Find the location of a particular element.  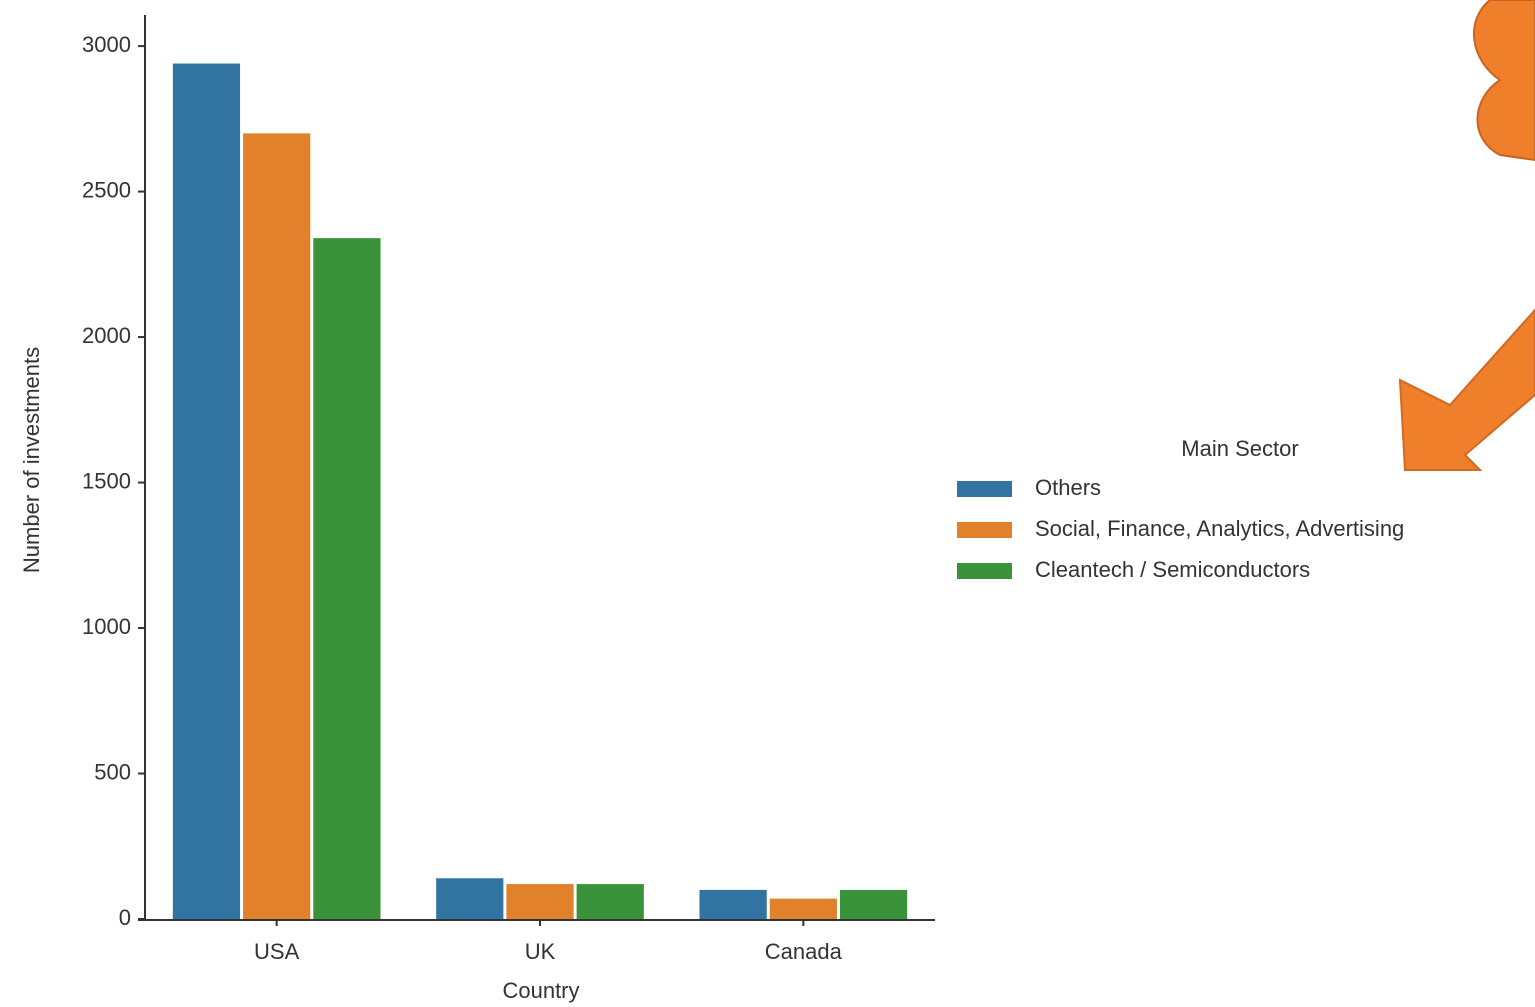

x-tick-label: UK is located at coordinates (540, 951).